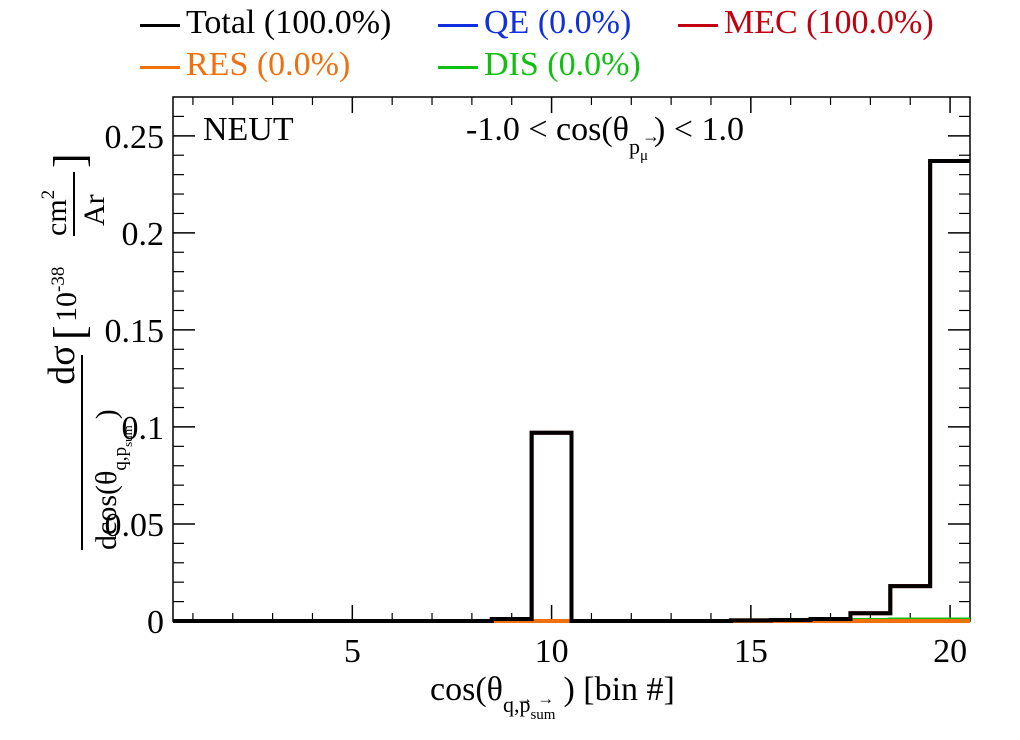  Describe the element at coordinates (66, 307) in the screenshot. I see `ylabel-unit-pre: 10` at that location.